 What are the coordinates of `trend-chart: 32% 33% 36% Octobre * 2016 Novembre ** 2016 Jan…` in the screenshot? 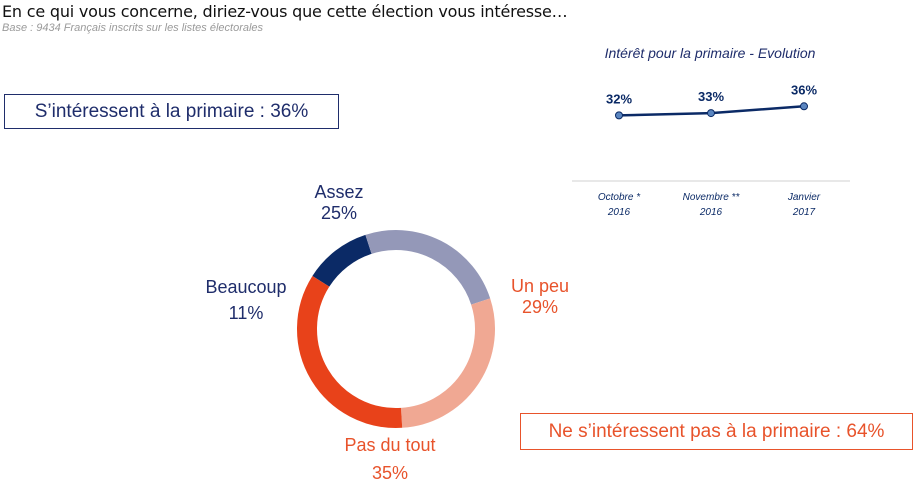 It's located at (711, 150).